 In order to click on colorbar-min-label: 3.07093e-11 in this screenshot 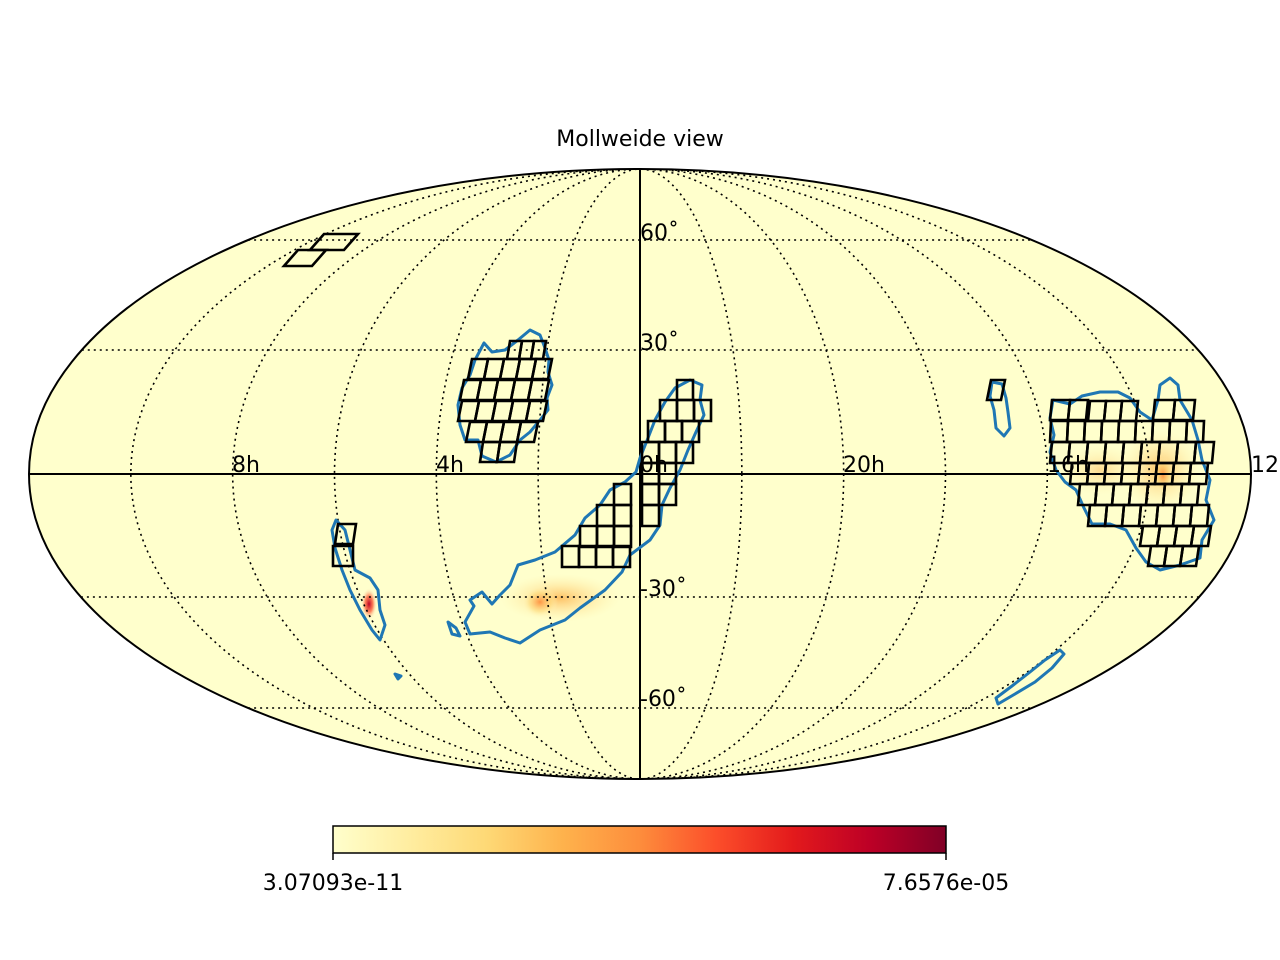, I will do `click(333, 883)`.